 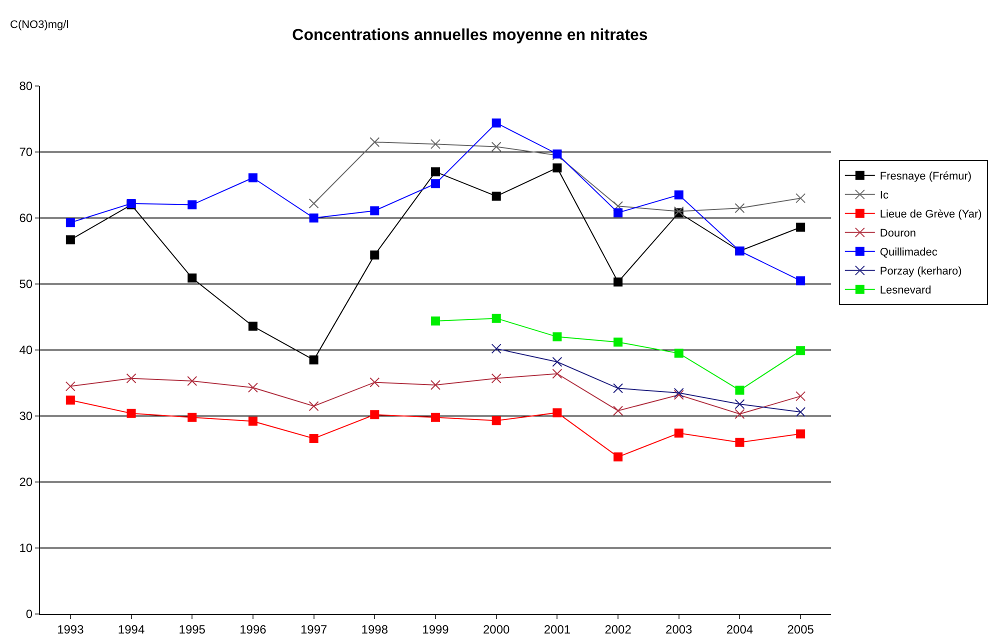 What do you see at coordinates (26, 86) in the screenshot?
I see `y-tick-label: 80` at bounding box center [26, 86].